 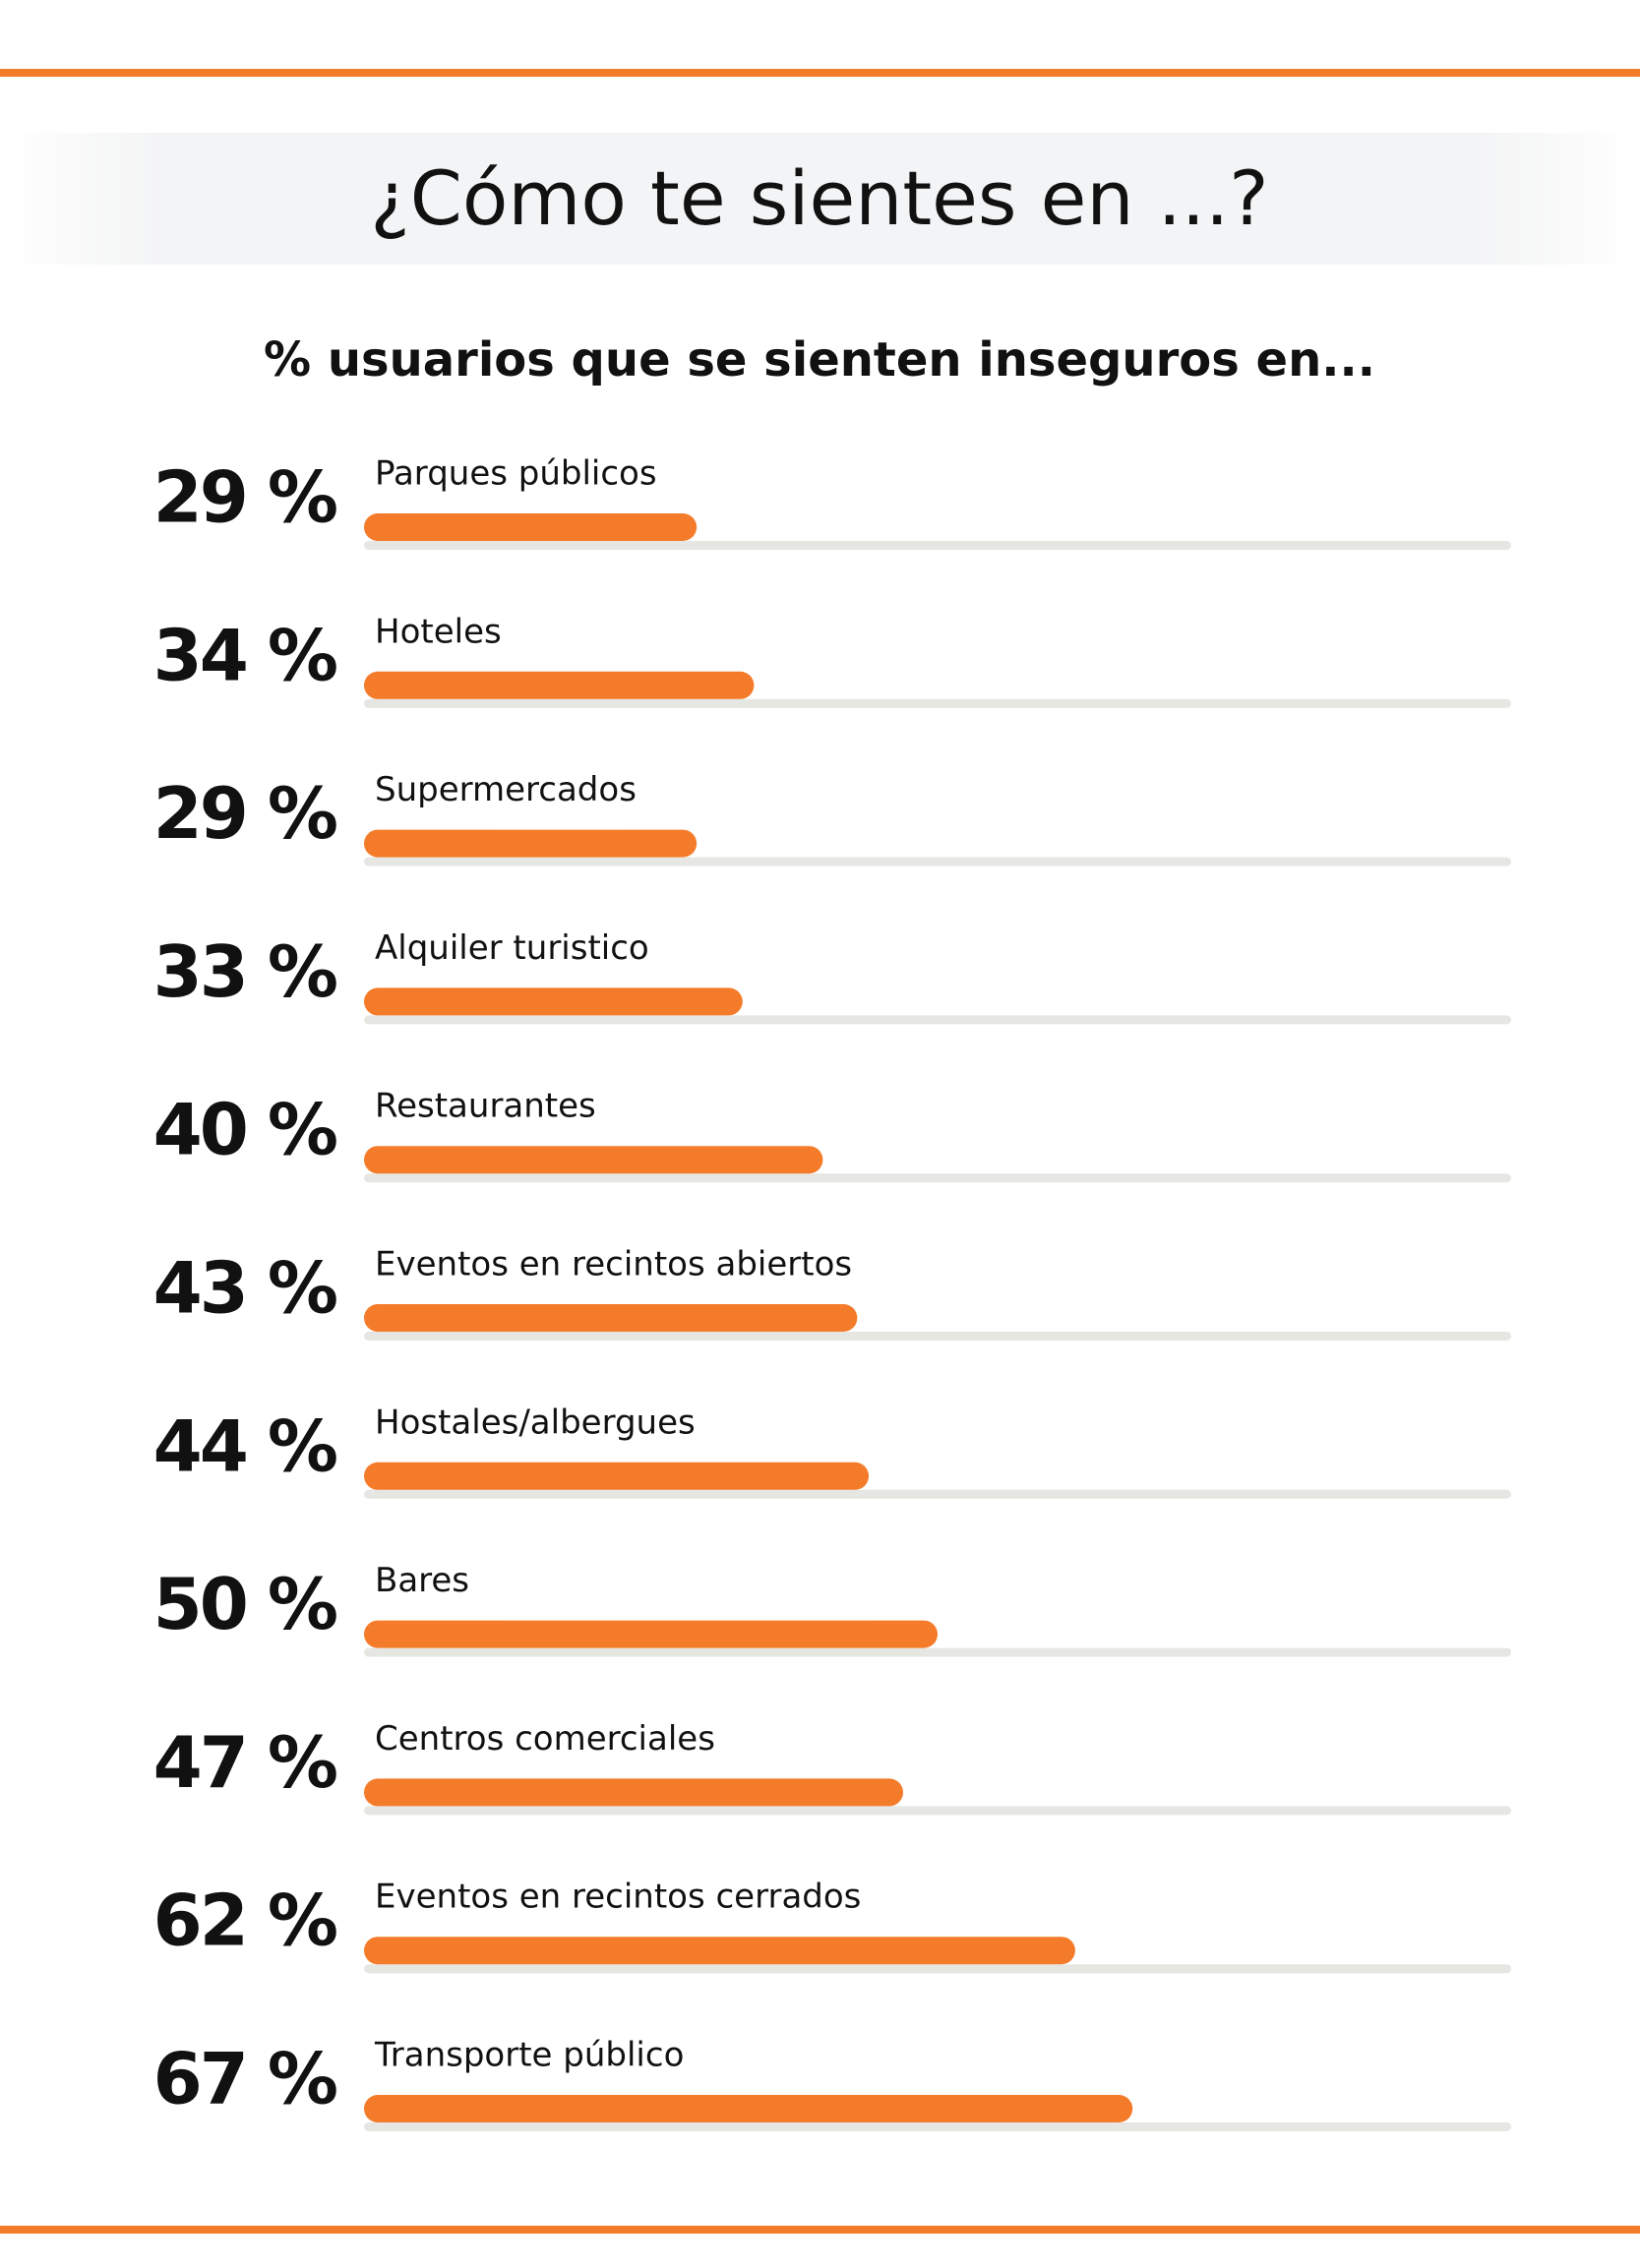 What do you see at coordinates (244, 1130) in the screenshot?
I see `value-label: 40 %` at bounding box center [244, 1130].